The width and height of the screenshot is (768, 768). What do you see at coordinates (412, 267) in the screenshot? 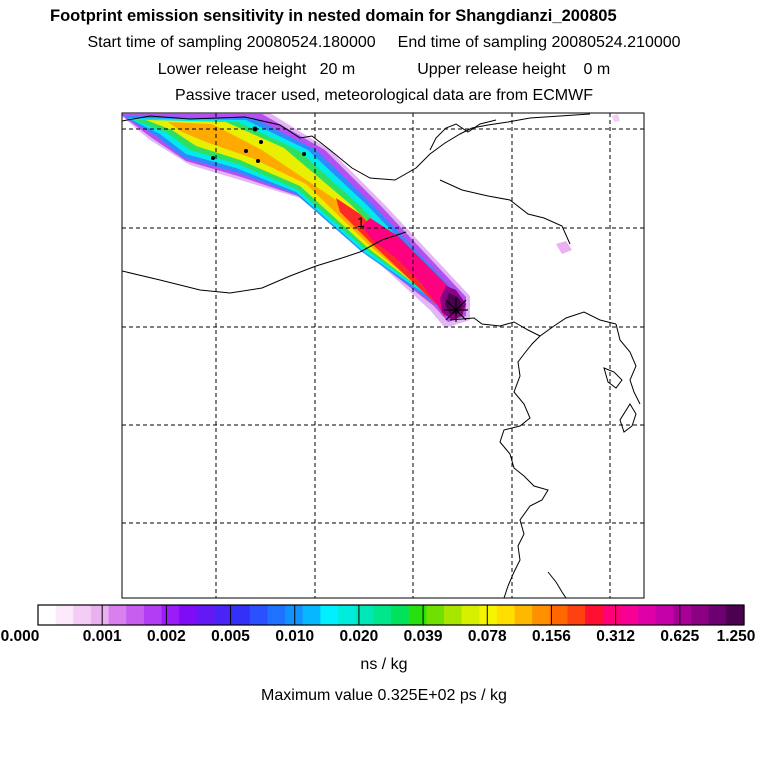
I see `plume-layer-magenta` at bounding box center [412, 267].